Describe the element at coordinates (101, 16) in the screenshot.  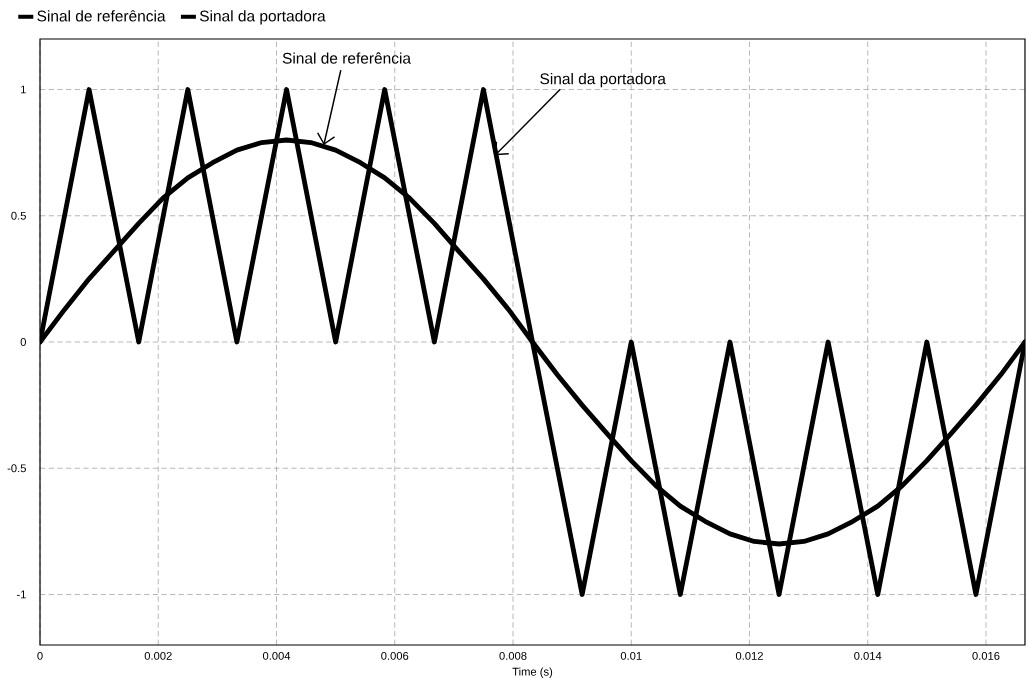
I see `legend-label: Sinal de referência` at that location.